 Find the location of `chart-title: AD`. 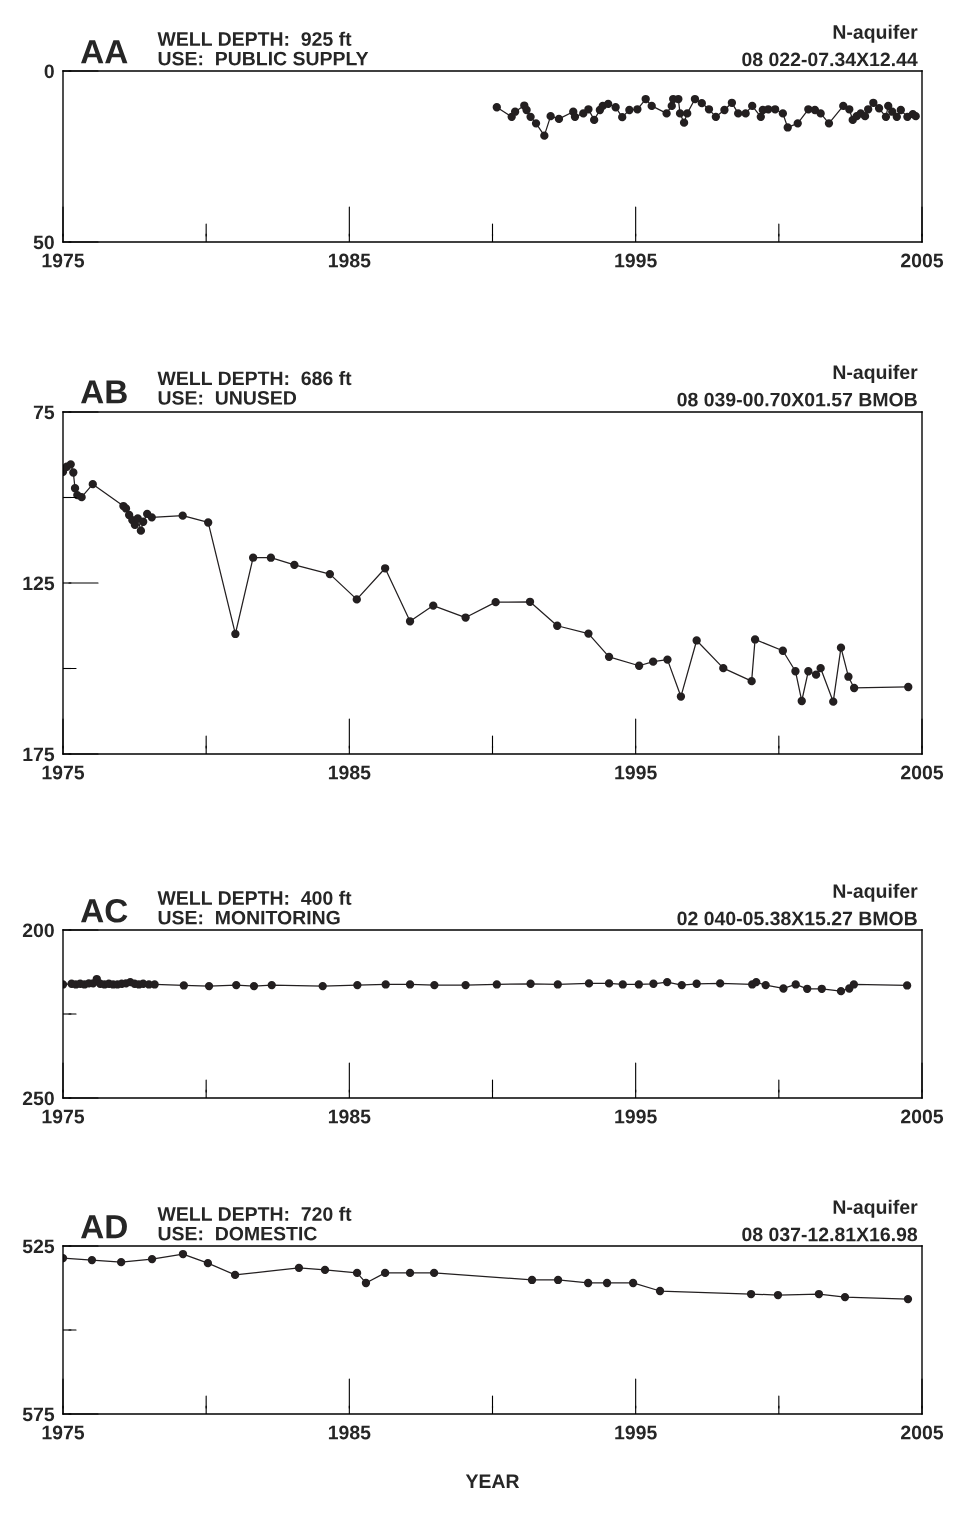

chart-title: AD is located at coordinates (104, 1227).